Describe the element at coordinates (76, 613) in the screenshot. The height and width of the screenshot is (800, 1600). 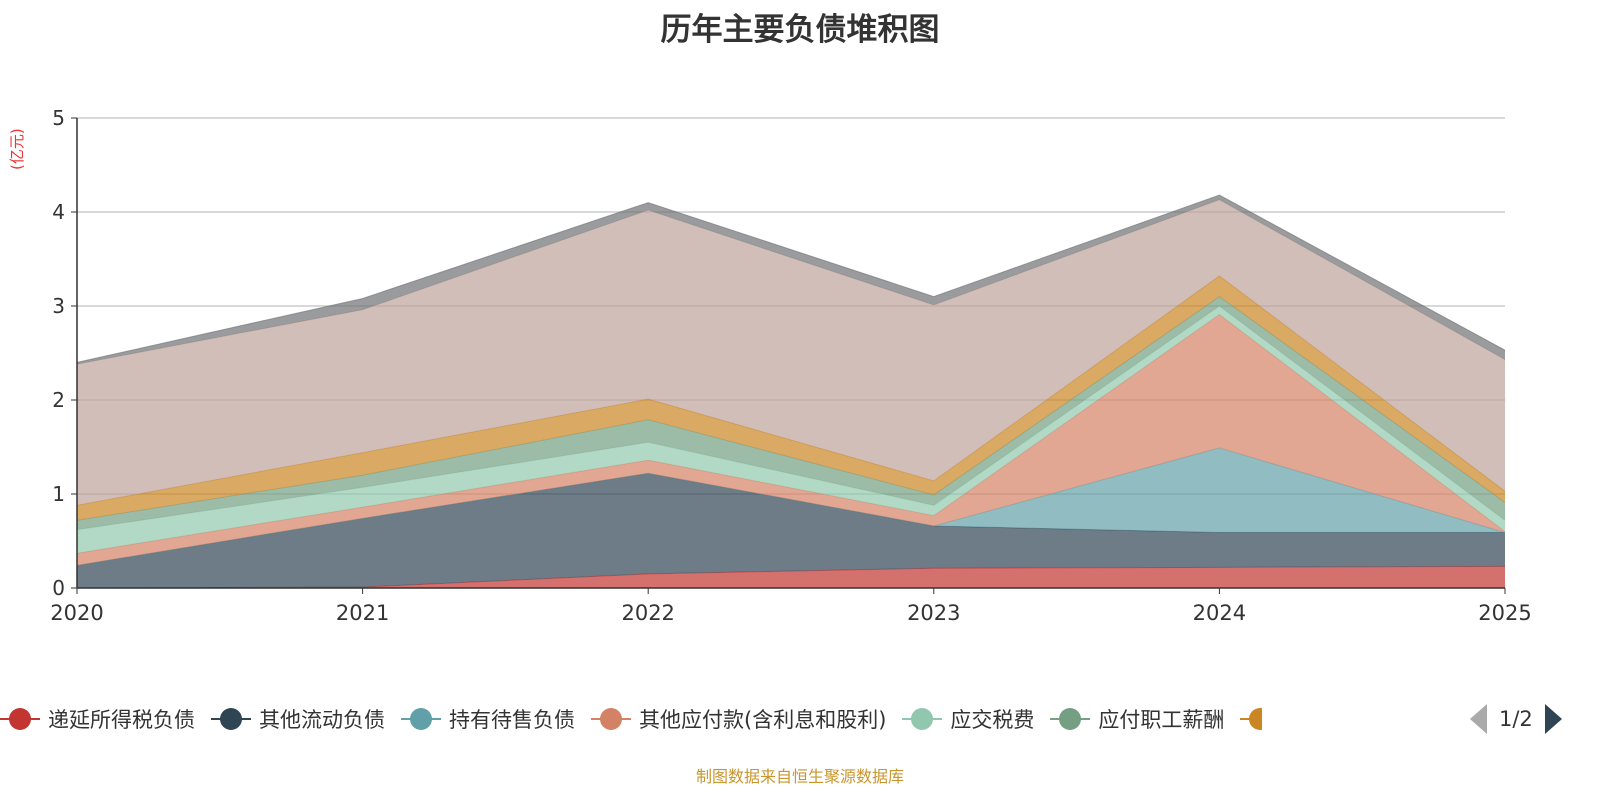
I see `x-tick-label: 2020` at that location.